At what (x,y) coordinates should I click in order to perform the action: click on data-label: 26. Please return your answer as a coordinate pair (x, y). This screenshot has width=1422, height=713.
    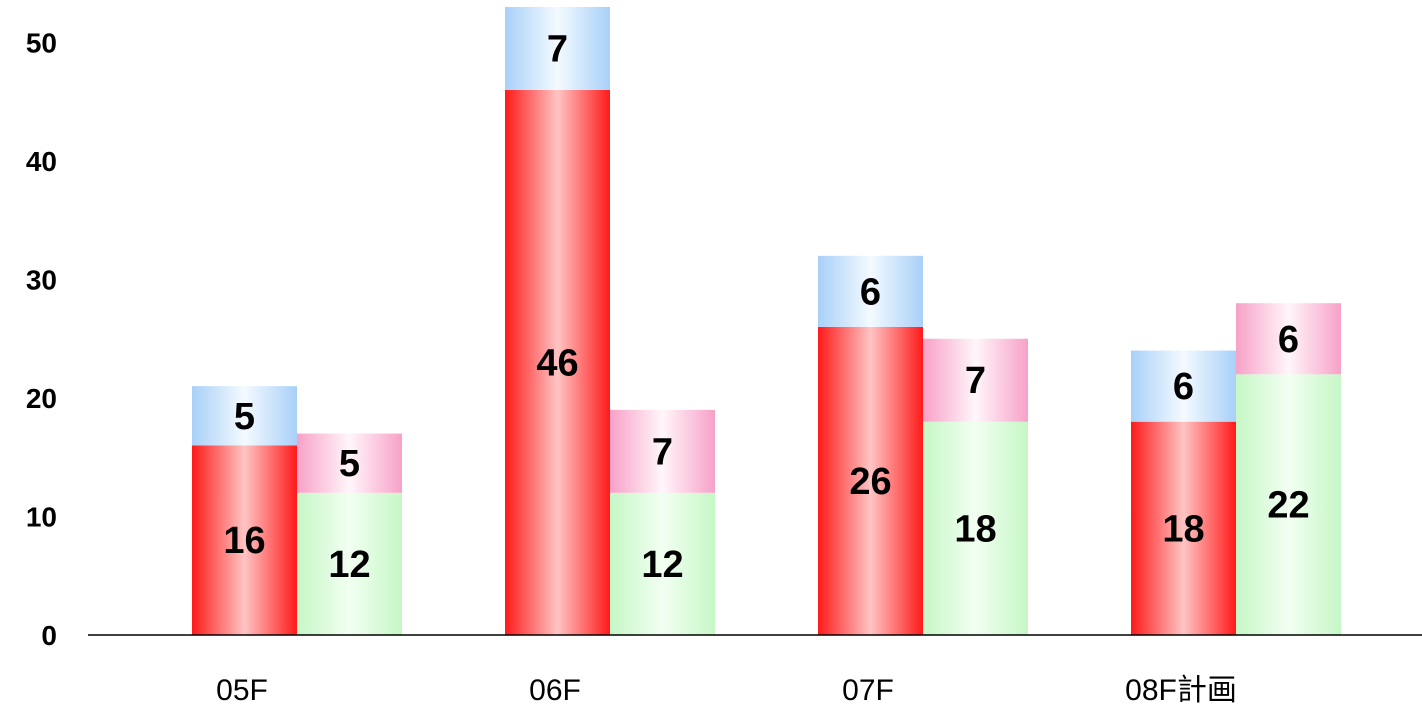
    Looking at the image, I should click on (870, 482).